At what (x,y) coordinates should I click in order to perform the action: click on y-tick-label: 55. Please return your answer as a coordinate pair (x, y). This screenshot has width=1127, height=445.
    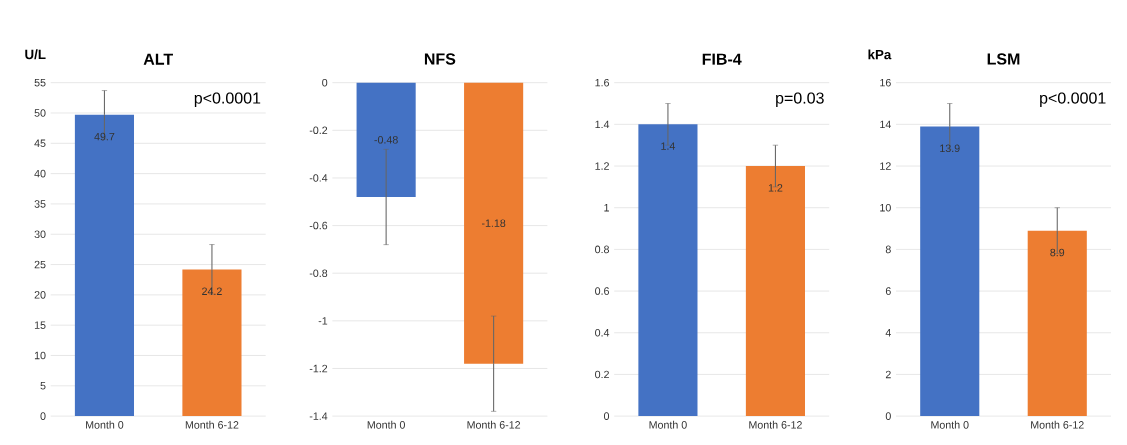
    Looking at the image, I should click on (40, 82).